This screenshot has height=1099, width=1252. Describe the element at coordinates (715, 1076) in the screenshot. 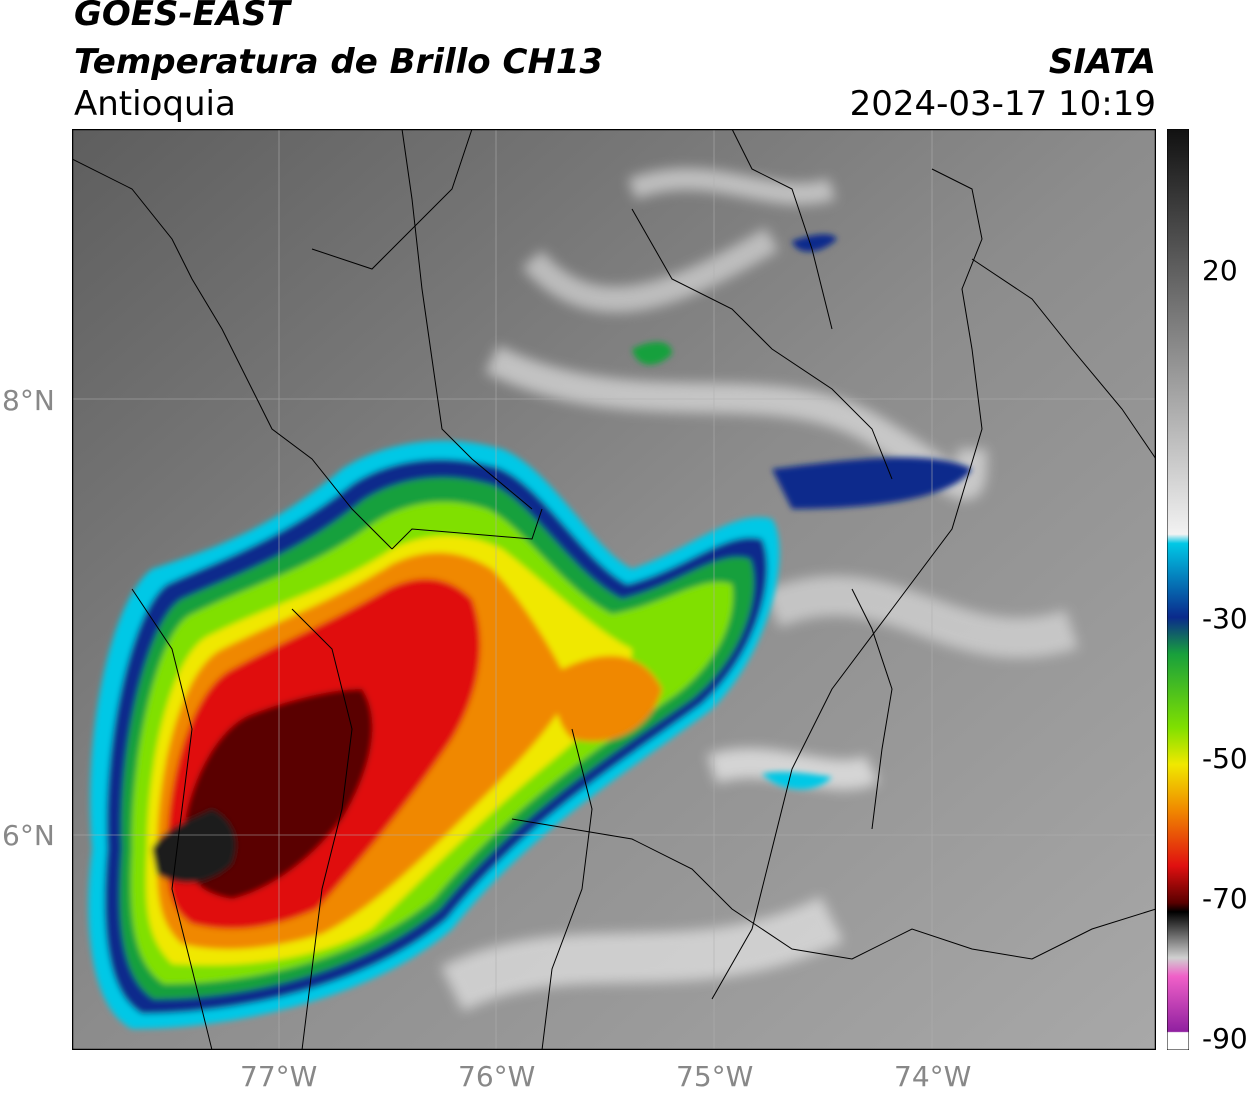

I see `lon-label-75w: 75°W` at that location.